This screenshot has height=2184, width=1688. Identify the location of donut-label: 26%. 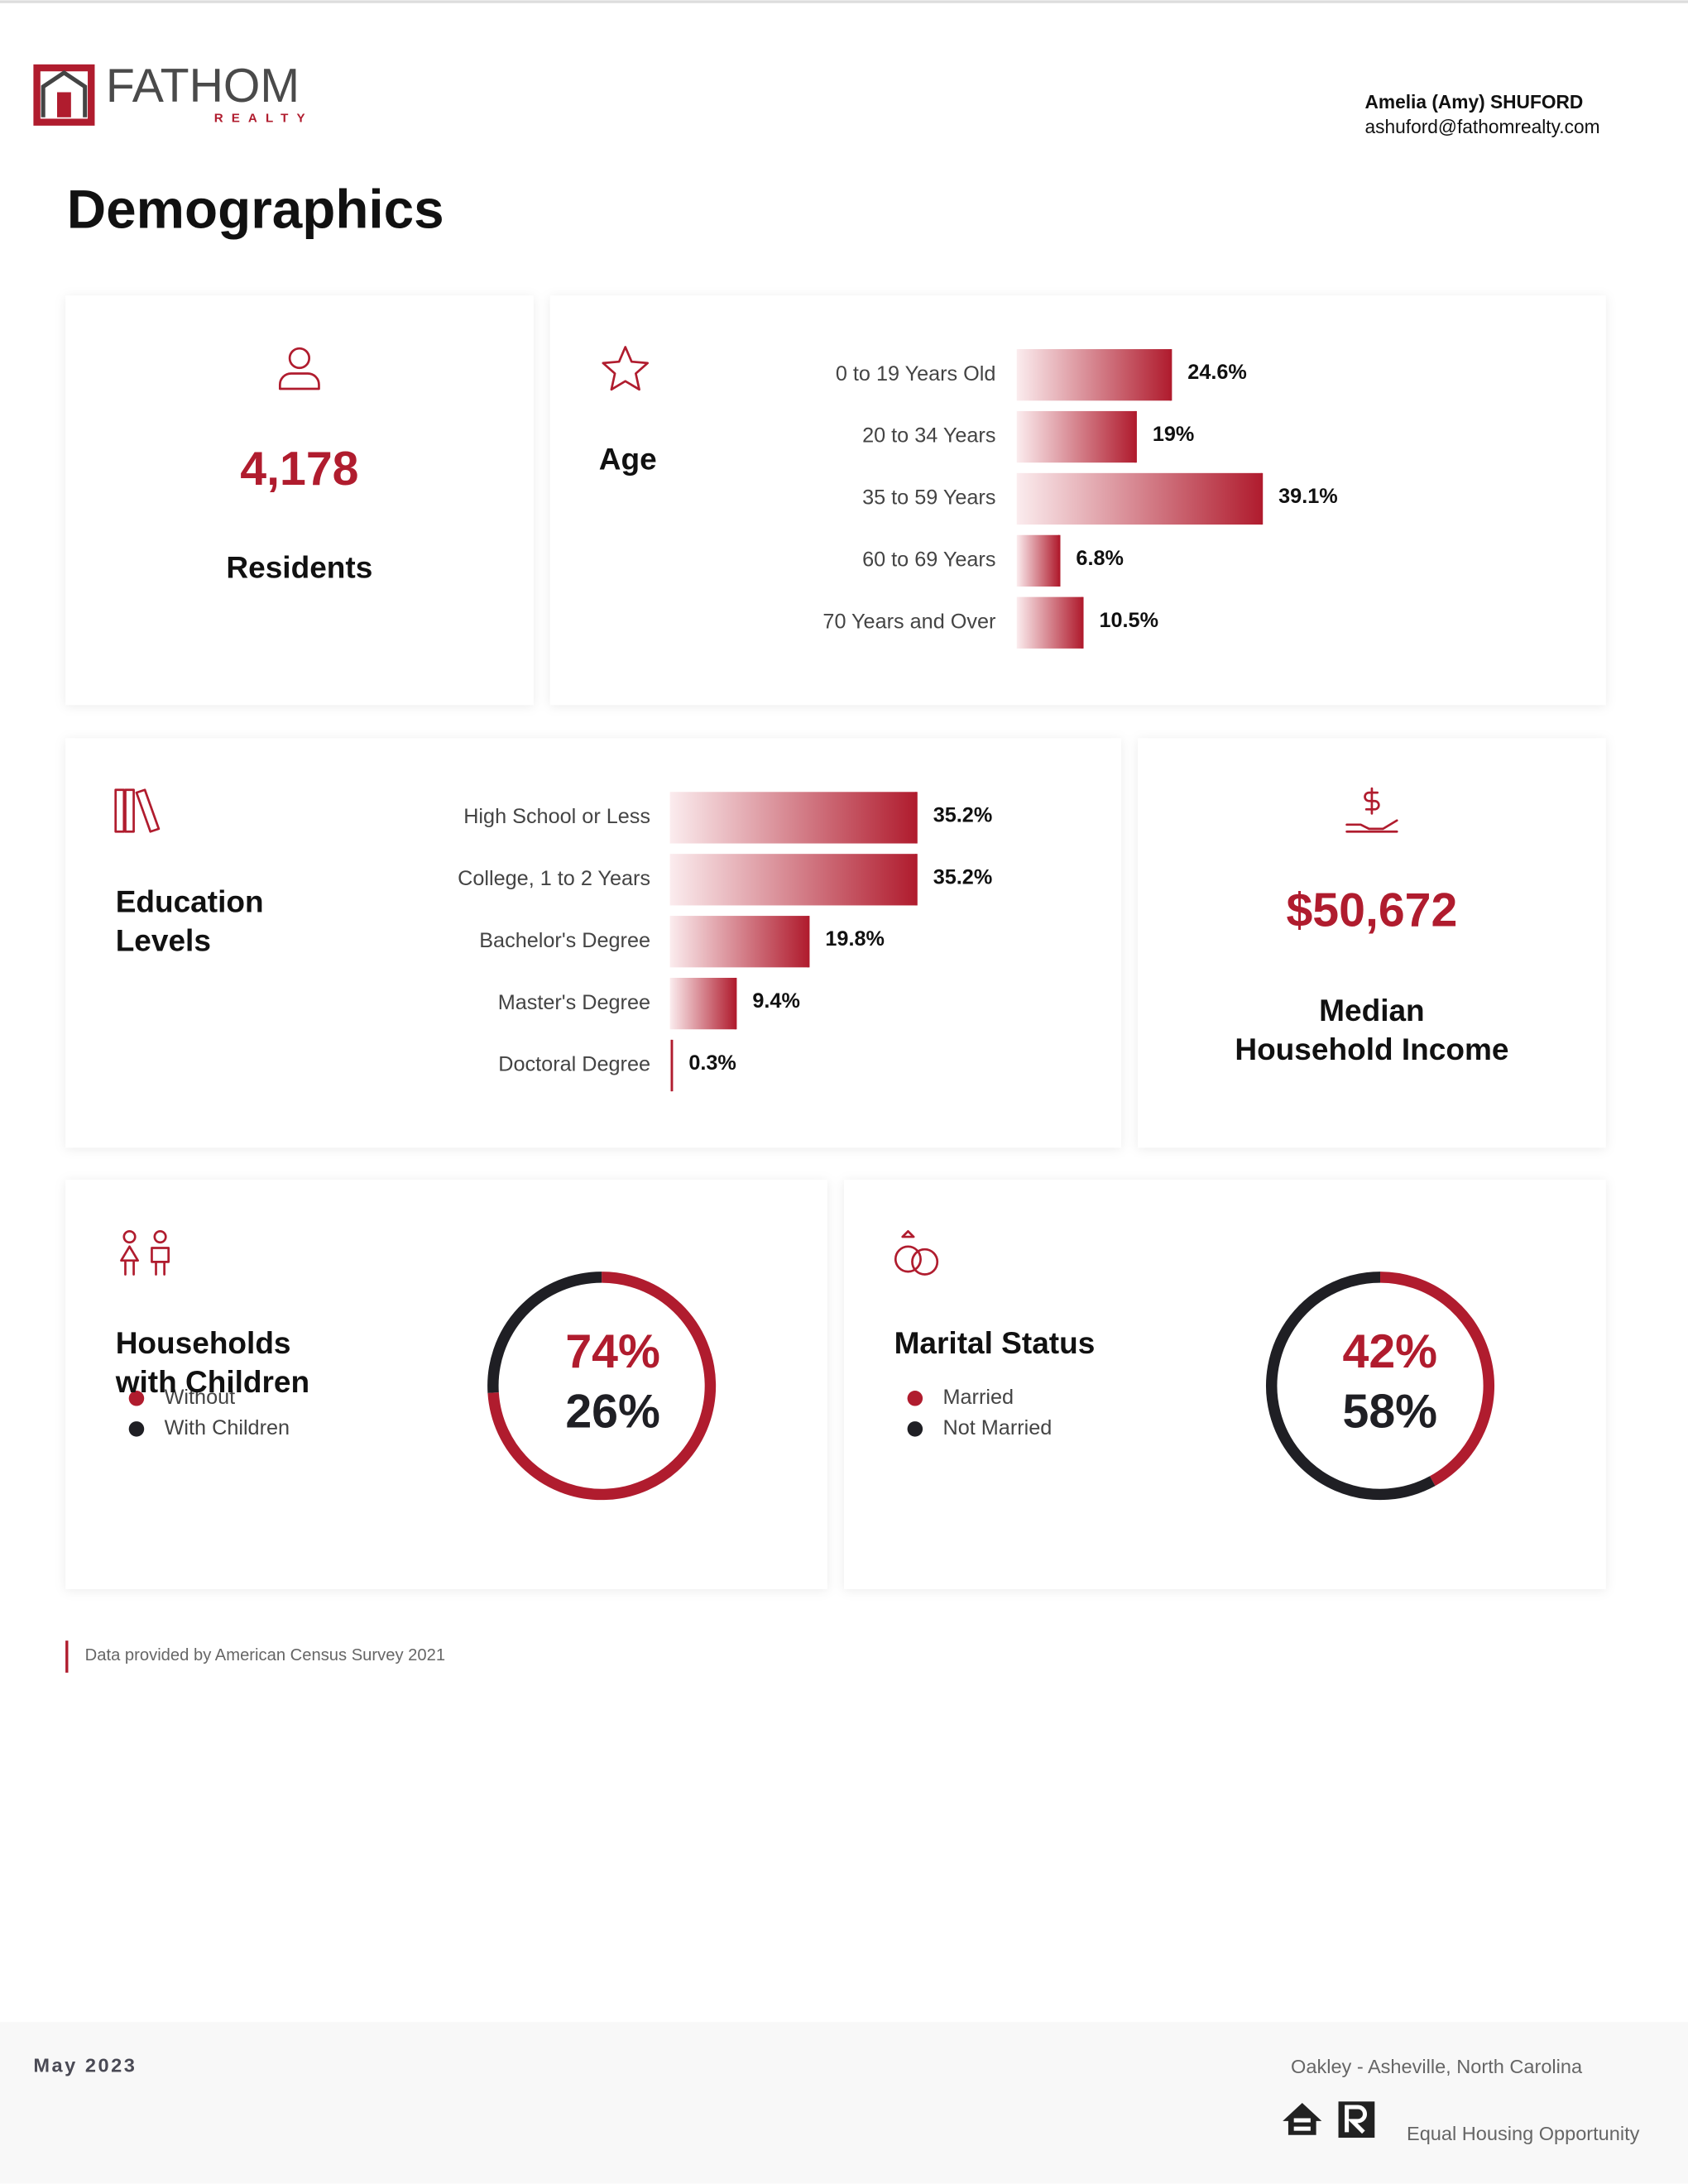
(612, 1412).